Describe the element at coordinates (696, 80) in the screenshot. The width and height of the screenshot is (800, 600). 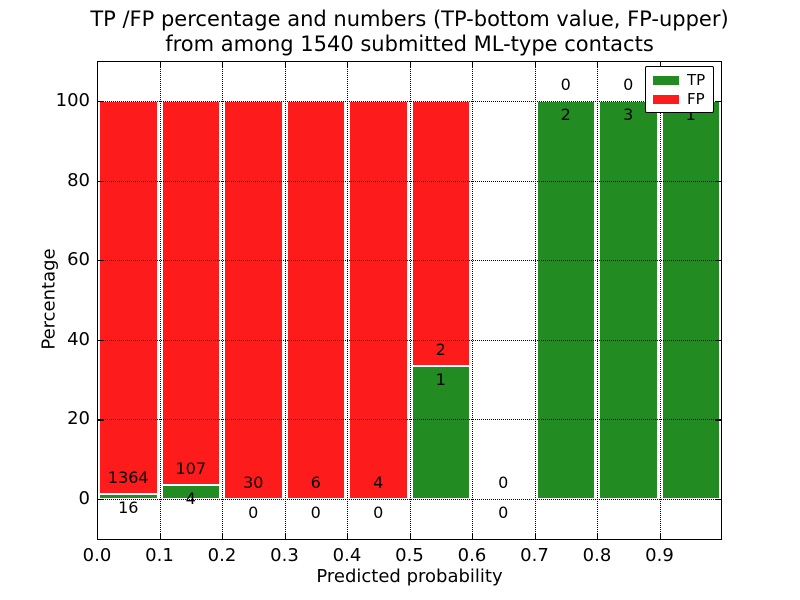
I see `legend-item-label: TP` at that location.